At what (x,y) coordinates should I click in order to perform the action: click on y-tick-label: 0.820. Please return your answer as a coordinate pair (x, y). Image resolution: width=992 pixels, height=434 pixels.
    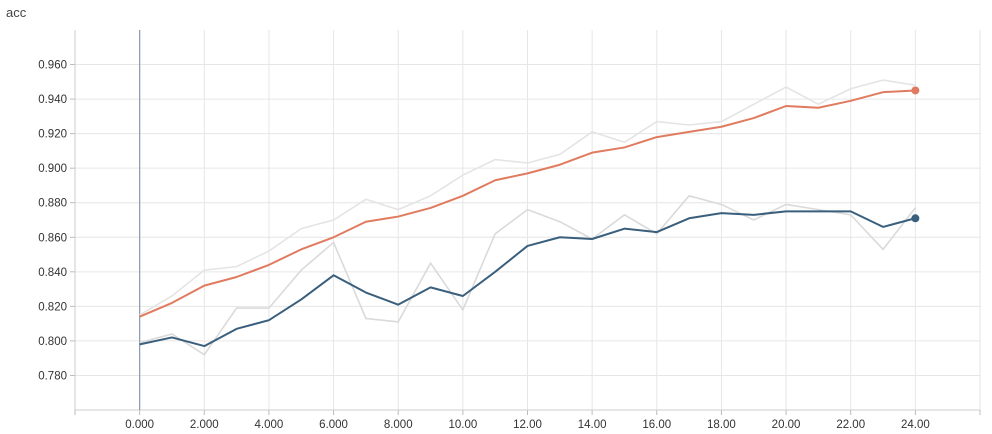
    Looking at the image, I should click on (52, 307).